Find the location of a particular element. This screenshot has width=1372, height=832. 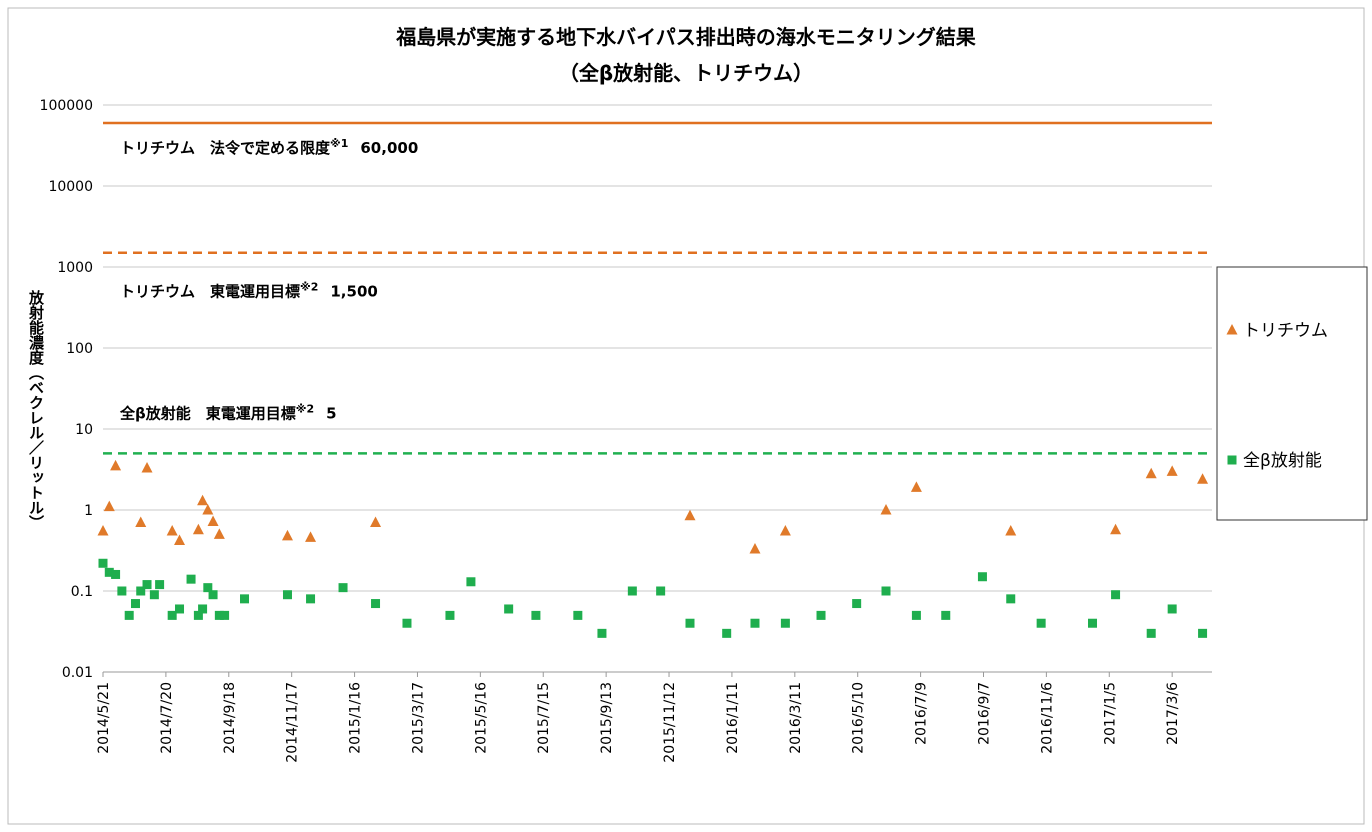

y-tick-label: 0.1 is located at coordinates (82, 592).